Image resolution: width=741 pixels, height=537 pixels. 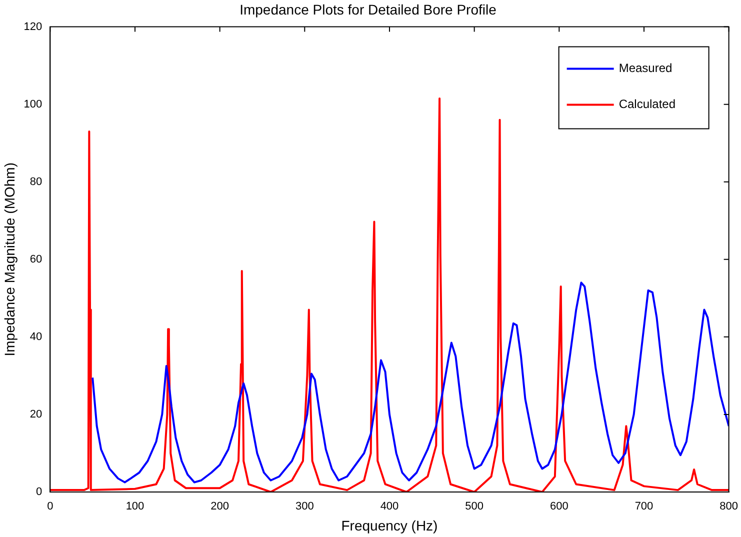 I want to click on x-tick-label: 100, so click(x=135, y=506).